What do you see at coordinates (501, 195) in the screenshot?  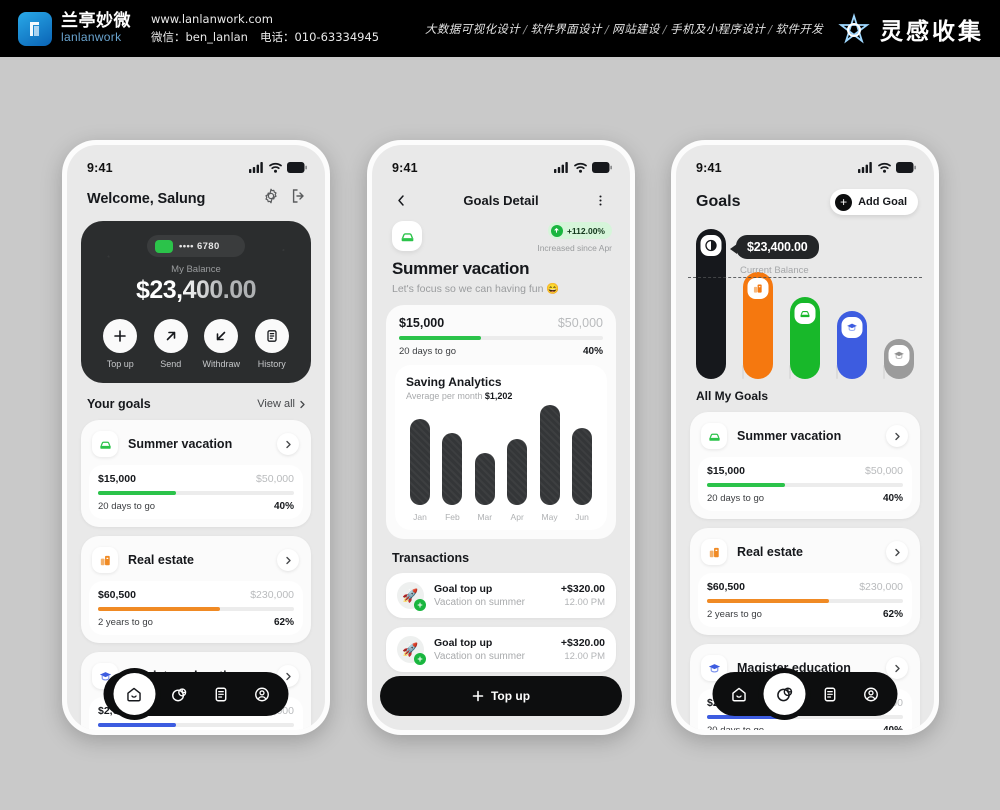 I see `detail-header: Goals Detail` at bounding box center [501, 195].